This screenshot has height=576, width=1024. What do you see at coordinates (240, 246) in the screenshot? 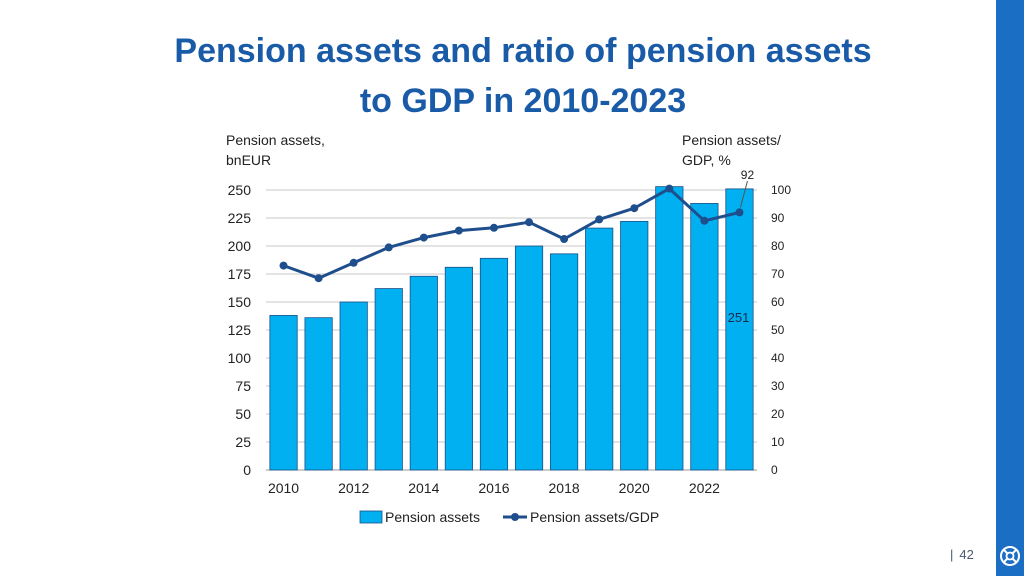
I see `y-left-tick-label: 200` at bounding box center [240, 246].